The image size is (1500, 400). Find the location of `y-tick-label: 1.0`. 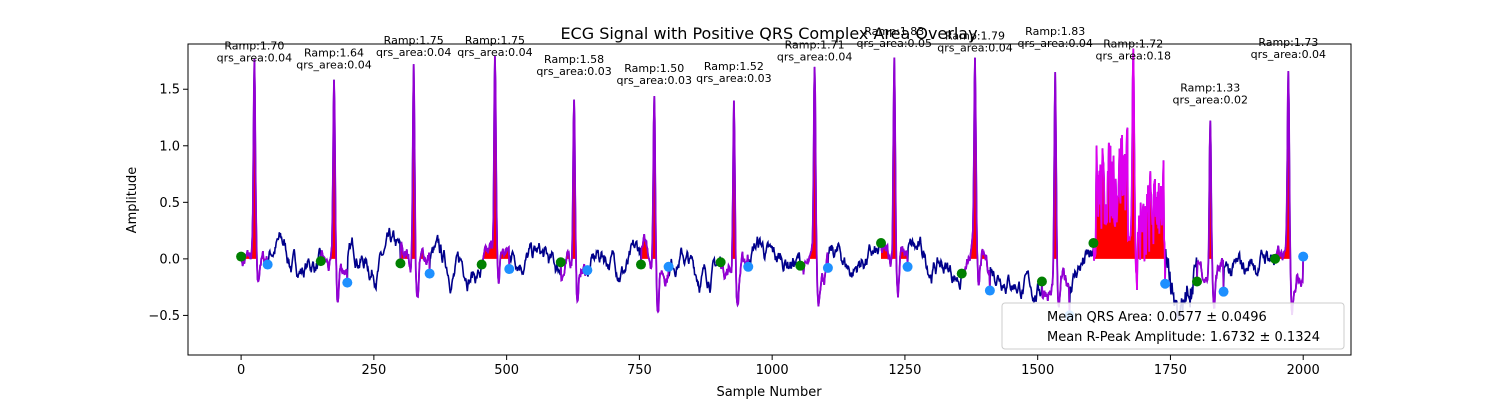

y-tick-label: 1.0 is located at coordinates (169, 146).